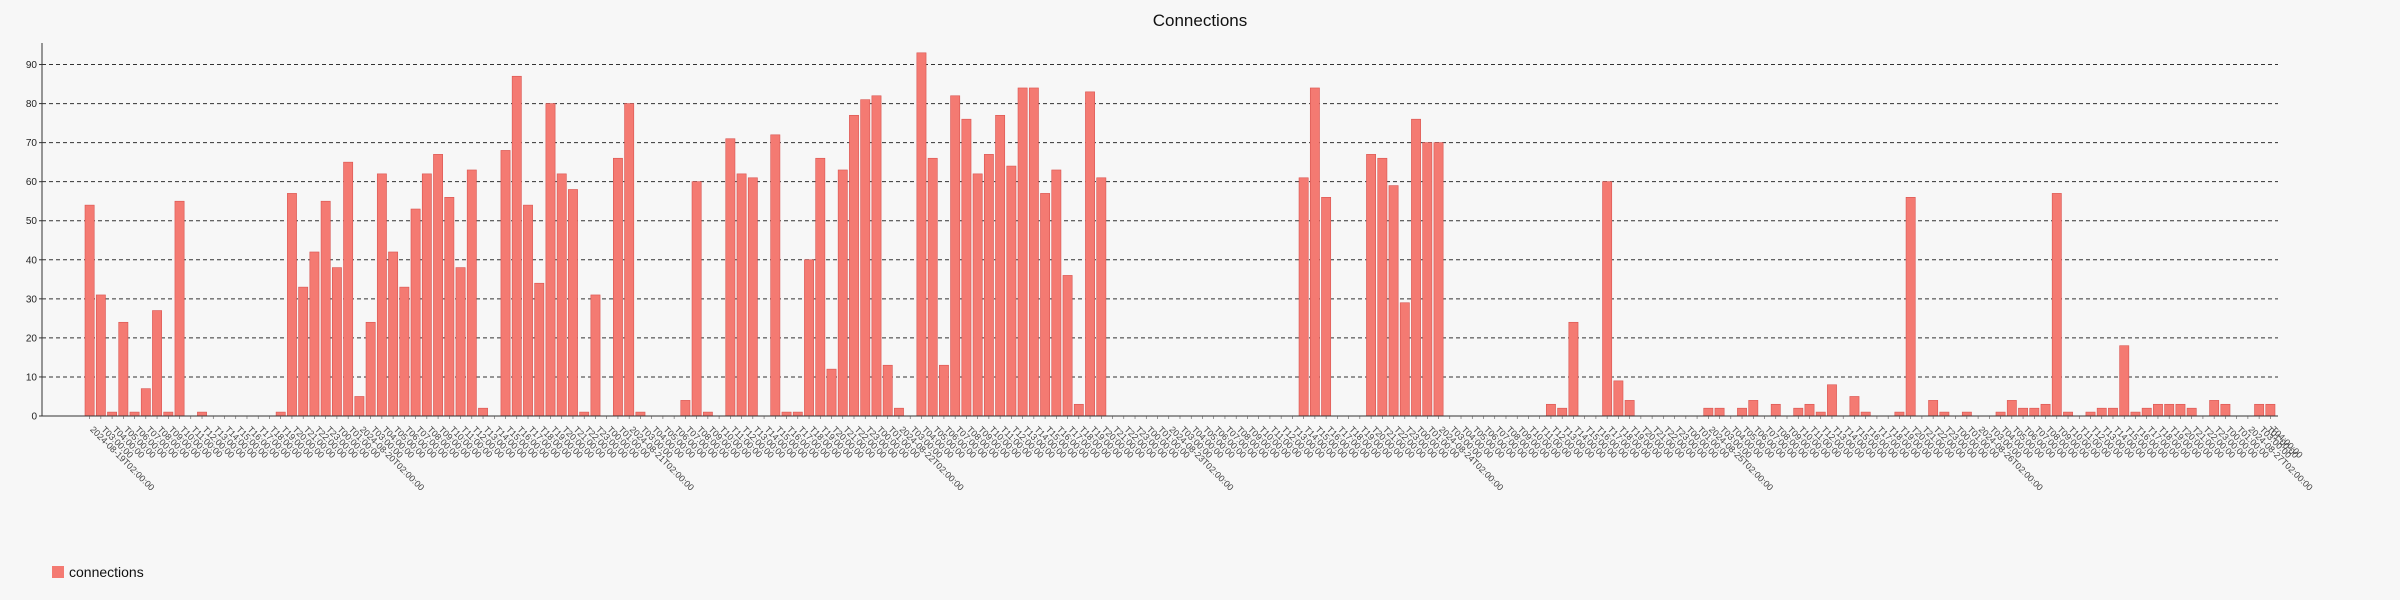  Describe the element at coordinates (34, 417) in the screenshot. I see `y-tick-label: 0` at that location.